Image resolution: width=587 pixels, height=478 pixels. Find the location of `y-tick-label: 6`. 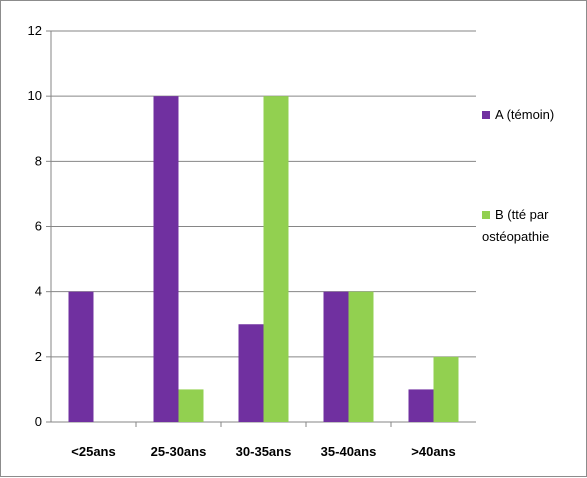

y-tick-label: 6 is located at coordinates (38, 226).